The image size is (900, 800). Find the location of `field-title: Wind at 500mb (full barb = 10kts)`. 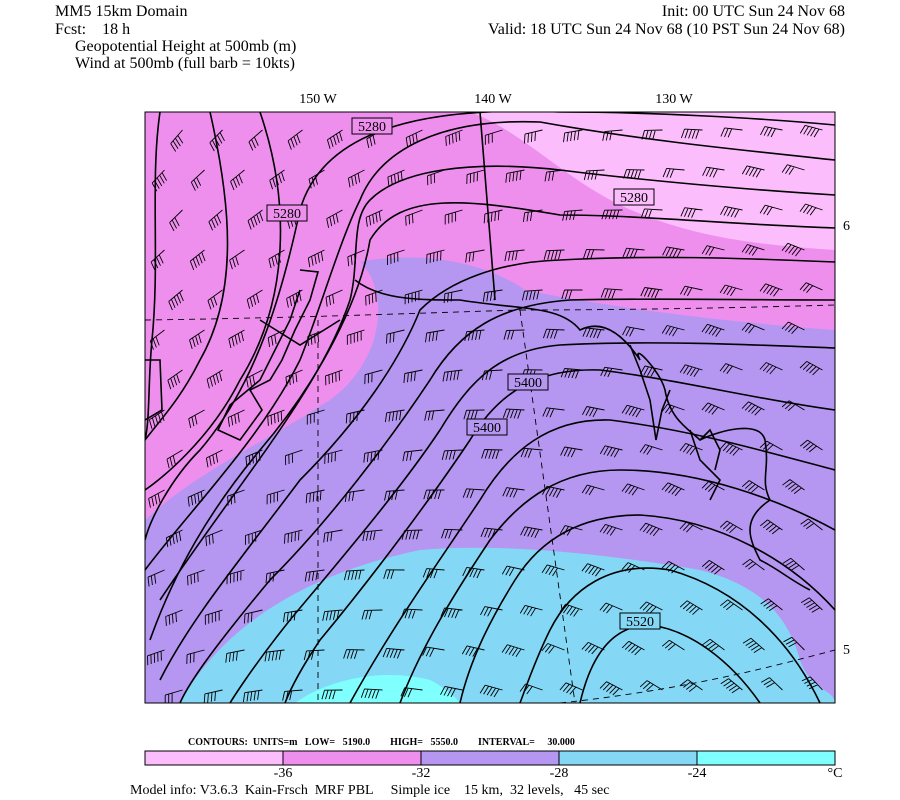

field-title: Wind at 500mb (full barb = 10kts) is located at coordinates (185, 63).